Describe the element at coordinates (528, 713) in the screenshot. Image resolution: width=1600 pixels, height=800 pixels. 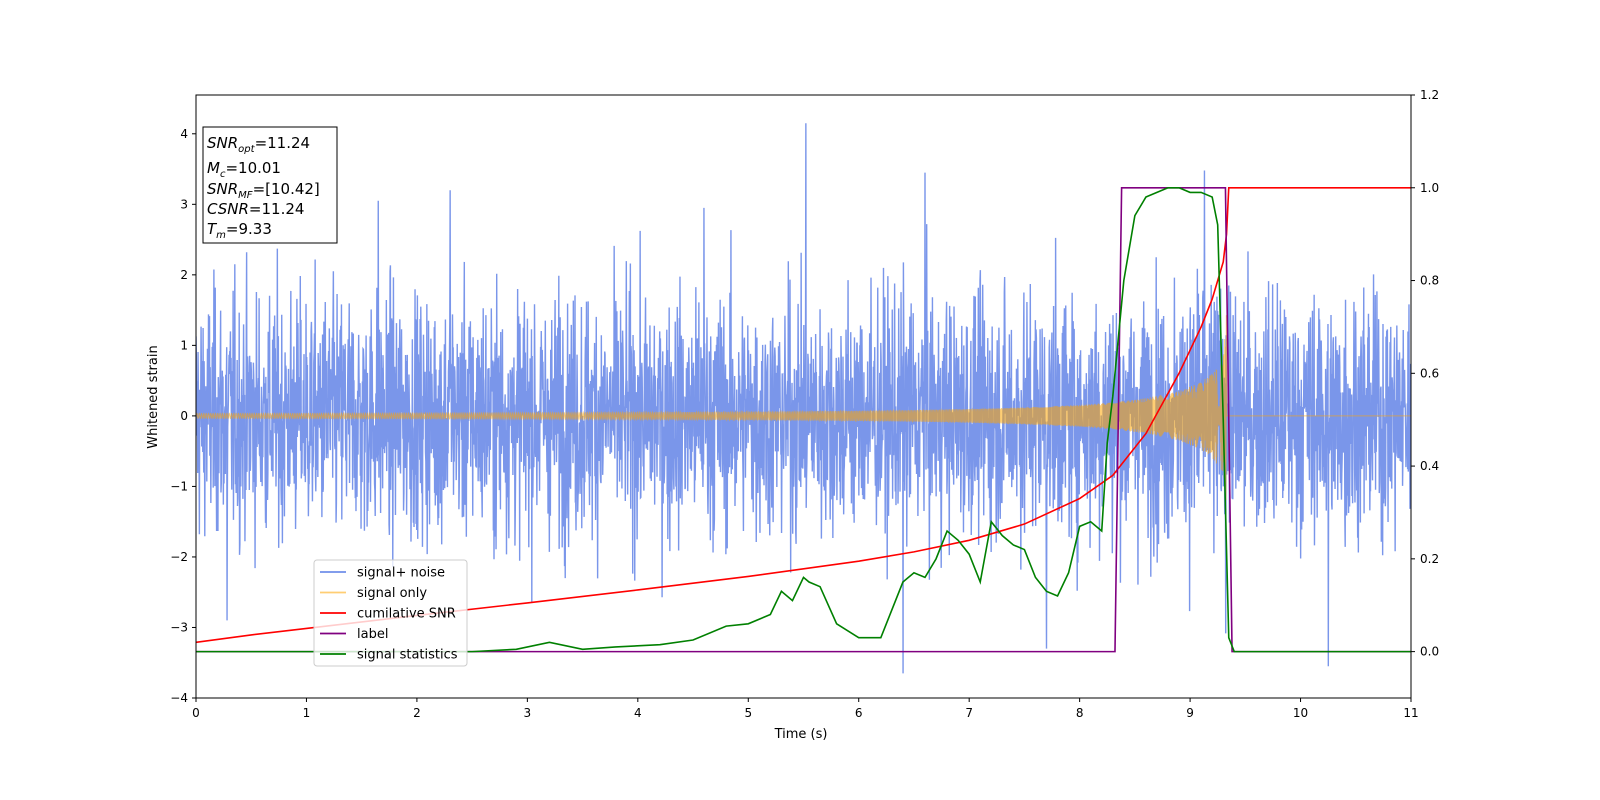
I see `x-tick-label: 3` at that location.